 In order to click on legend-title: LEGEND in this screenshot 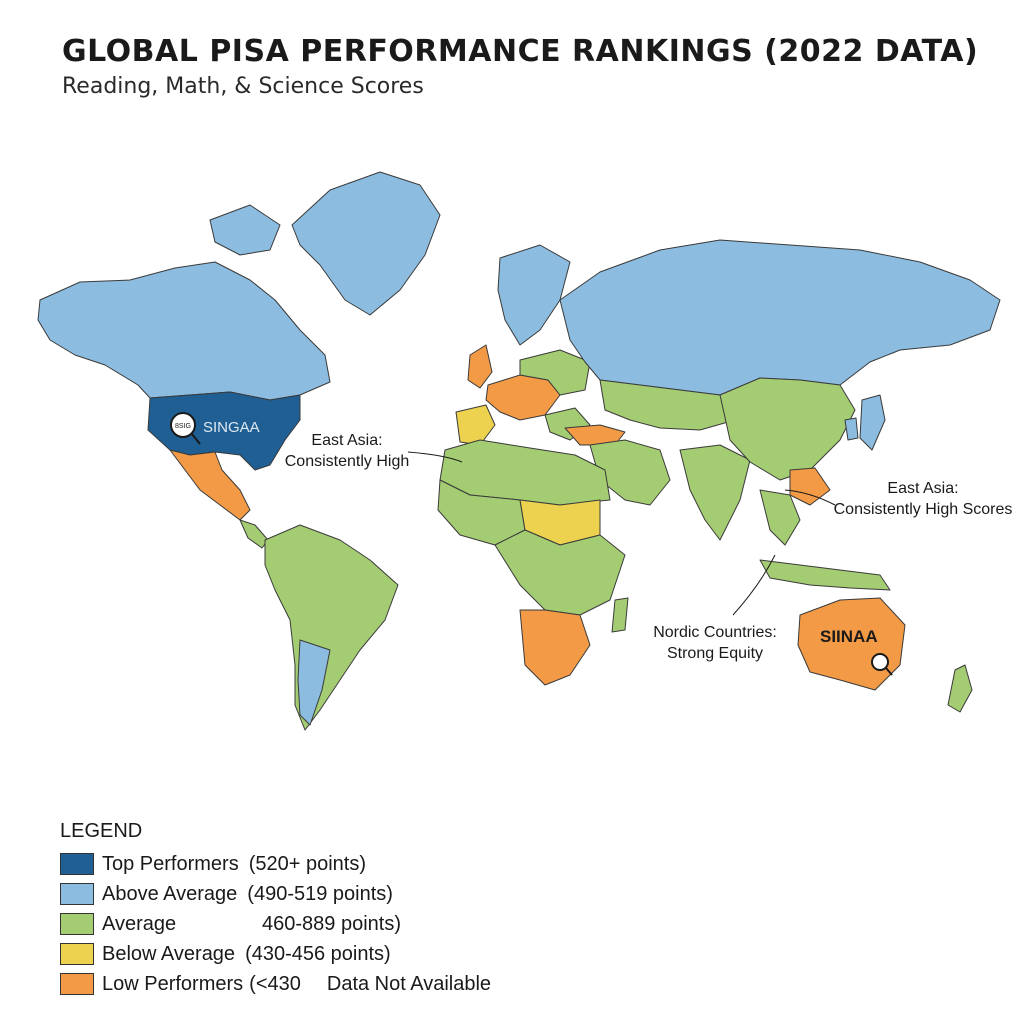, I will do `click(101, 831)`.